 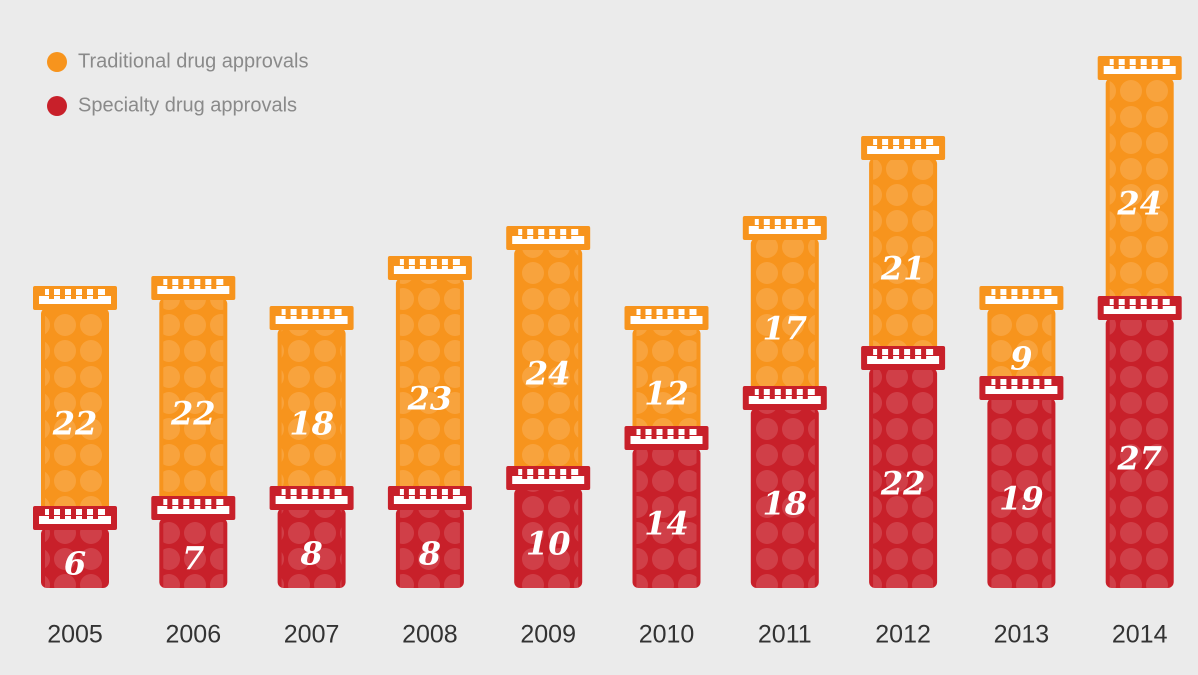 I want to click on x-tick-label: 2012, so click(x=903, y=635).